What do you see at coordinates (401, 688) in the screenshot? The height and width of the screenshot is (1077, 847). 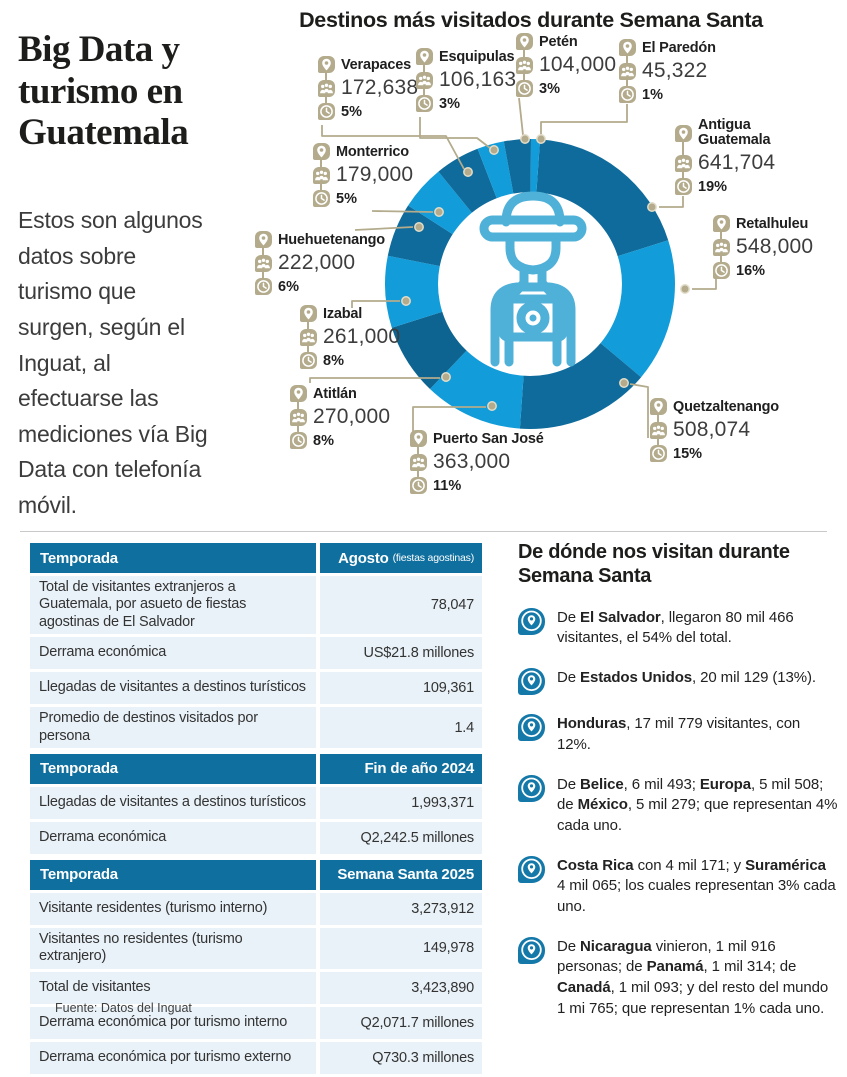 I see `row-value: 109,361` at bounding box center [401, 688].